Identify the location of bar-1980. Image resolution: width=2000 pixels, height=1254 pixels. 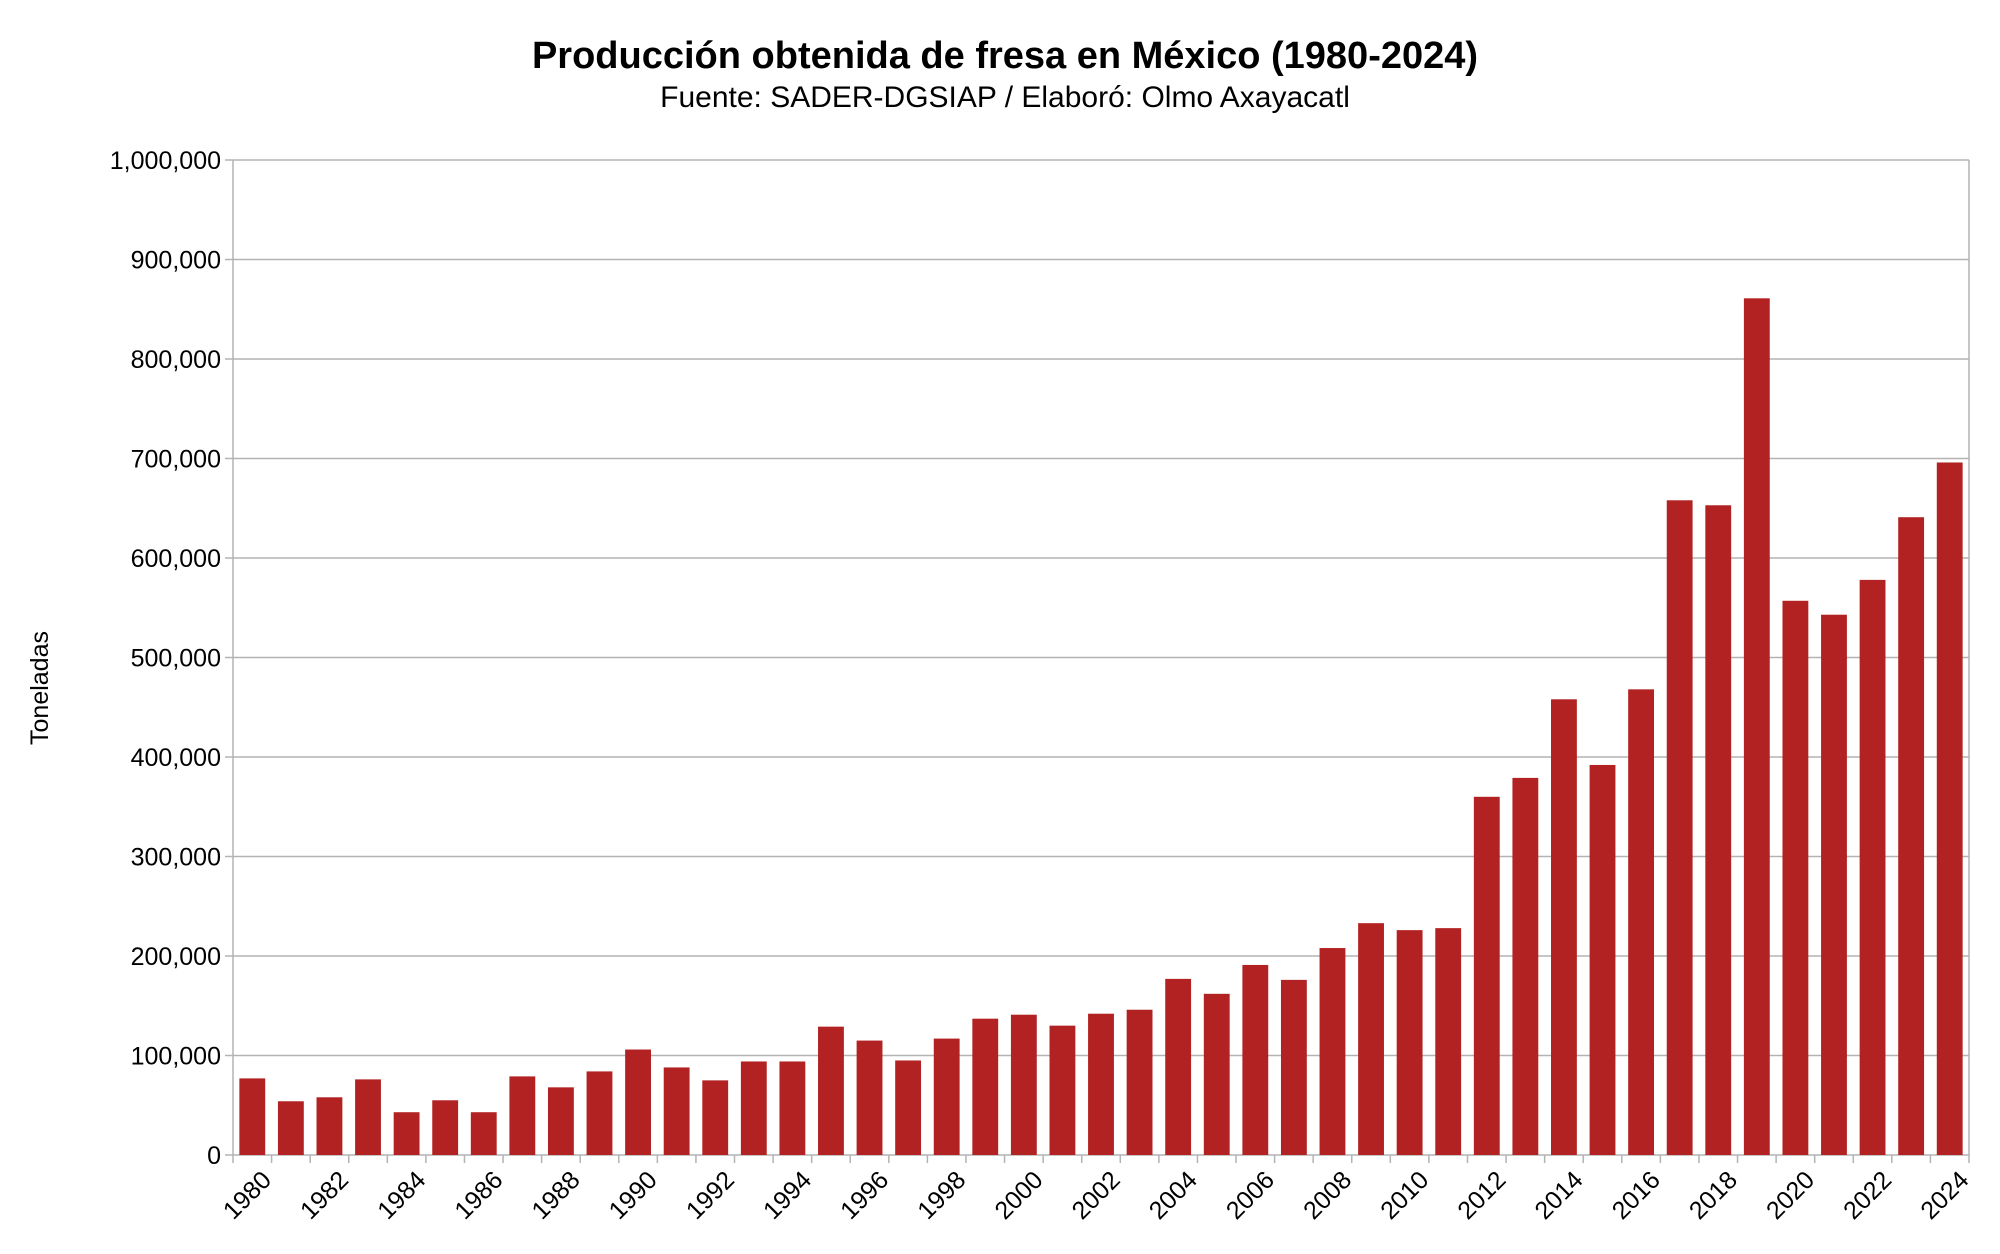
(252, 1116).